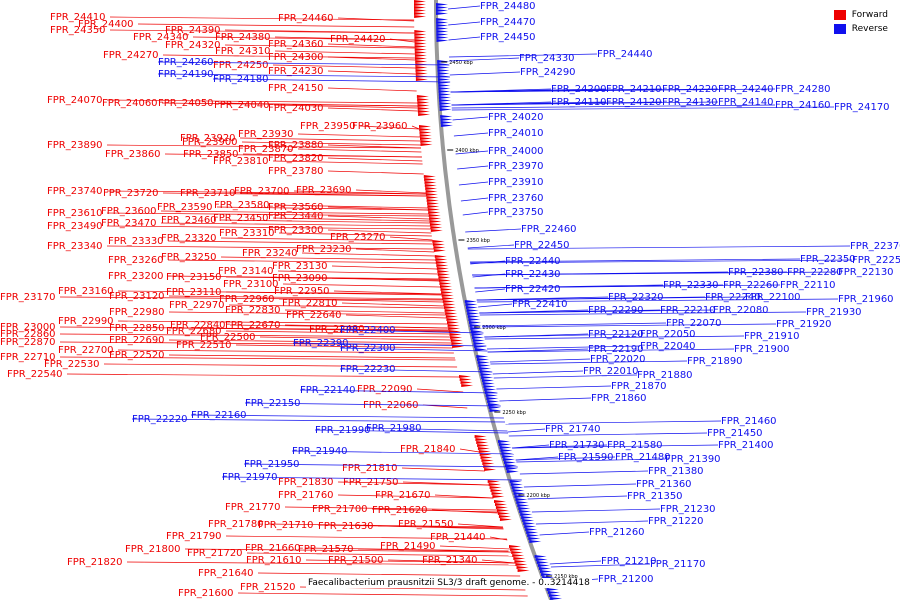  What do you see at coordinates (391, 405) in the screenshot?
I see `forward-gene-label: FPR_22060` at bounding box center [391, 405].